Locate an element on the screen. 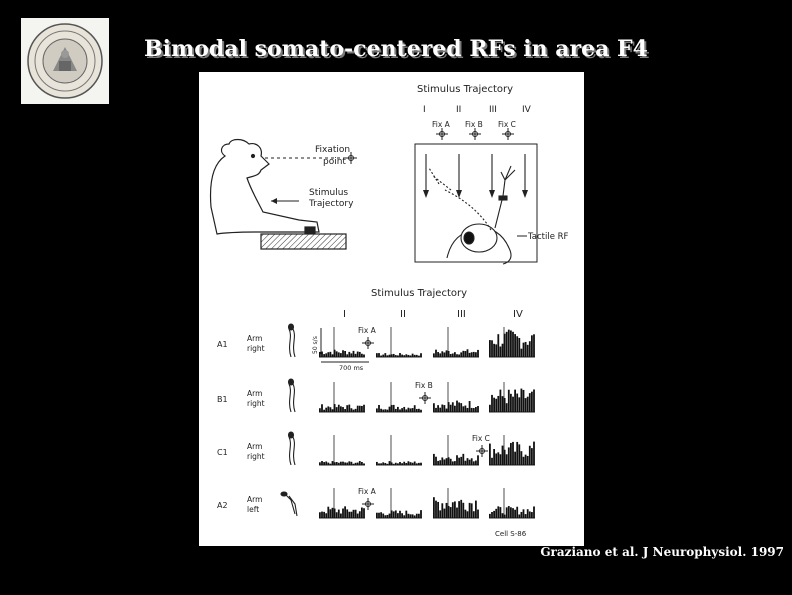 This screenshot has height=595, width=792. trajectory-label-2: II is located at coordinates (458, 110).